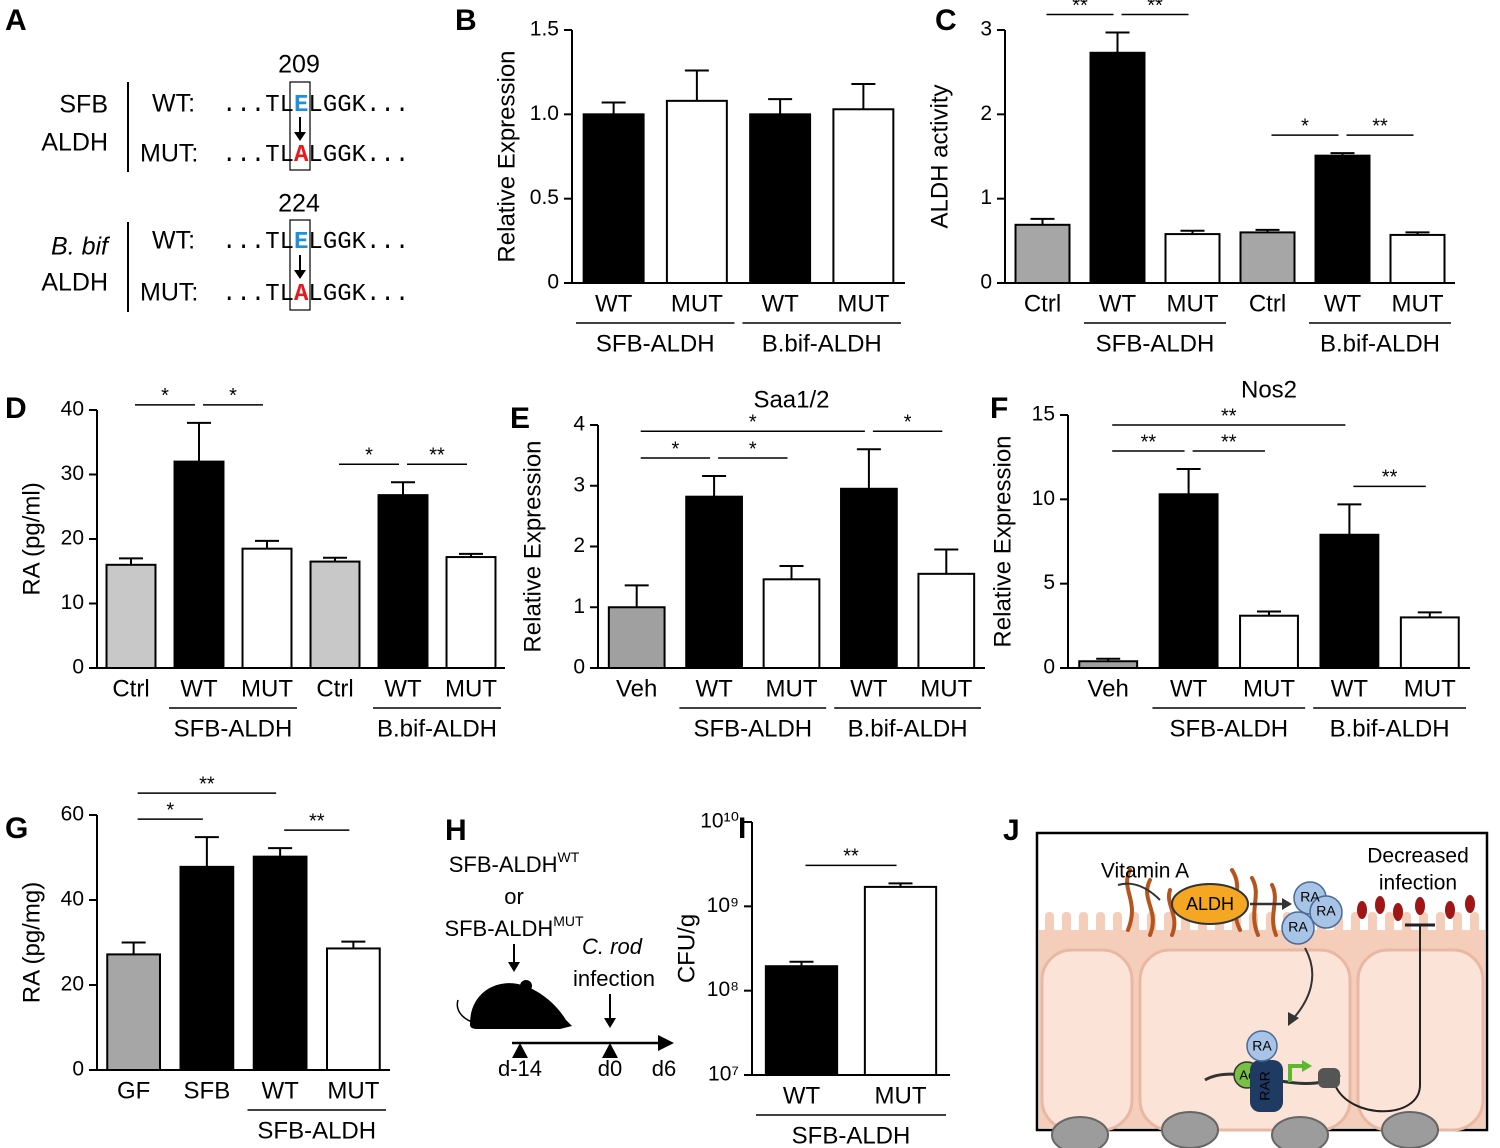 Image resolution: width=1500 pixels, height=1148 pixels. What do you see at coordinates (614, 978) in the screenshot?
I see `infection-label: infection` at bounding box center [614, 978].